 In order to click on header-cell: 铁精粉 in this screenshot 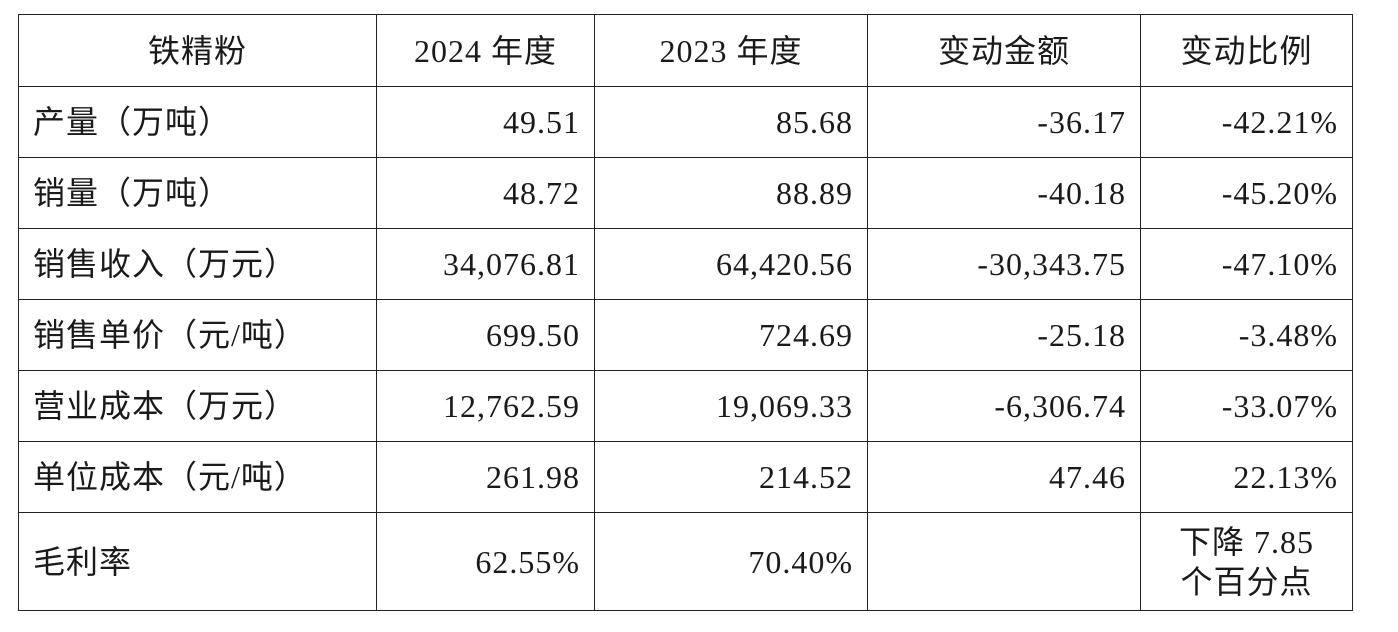, I will do `click(197, 50)`.